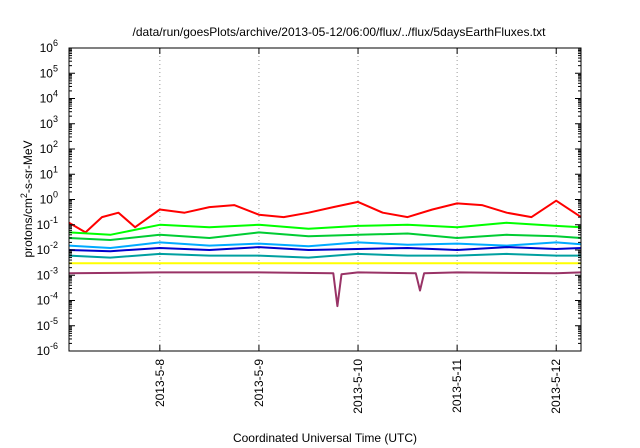  What do you see at coordinates (55, 94) in the screenshot?
I see `y-tick-label-exp: 4` at bounding box center [55, 94].